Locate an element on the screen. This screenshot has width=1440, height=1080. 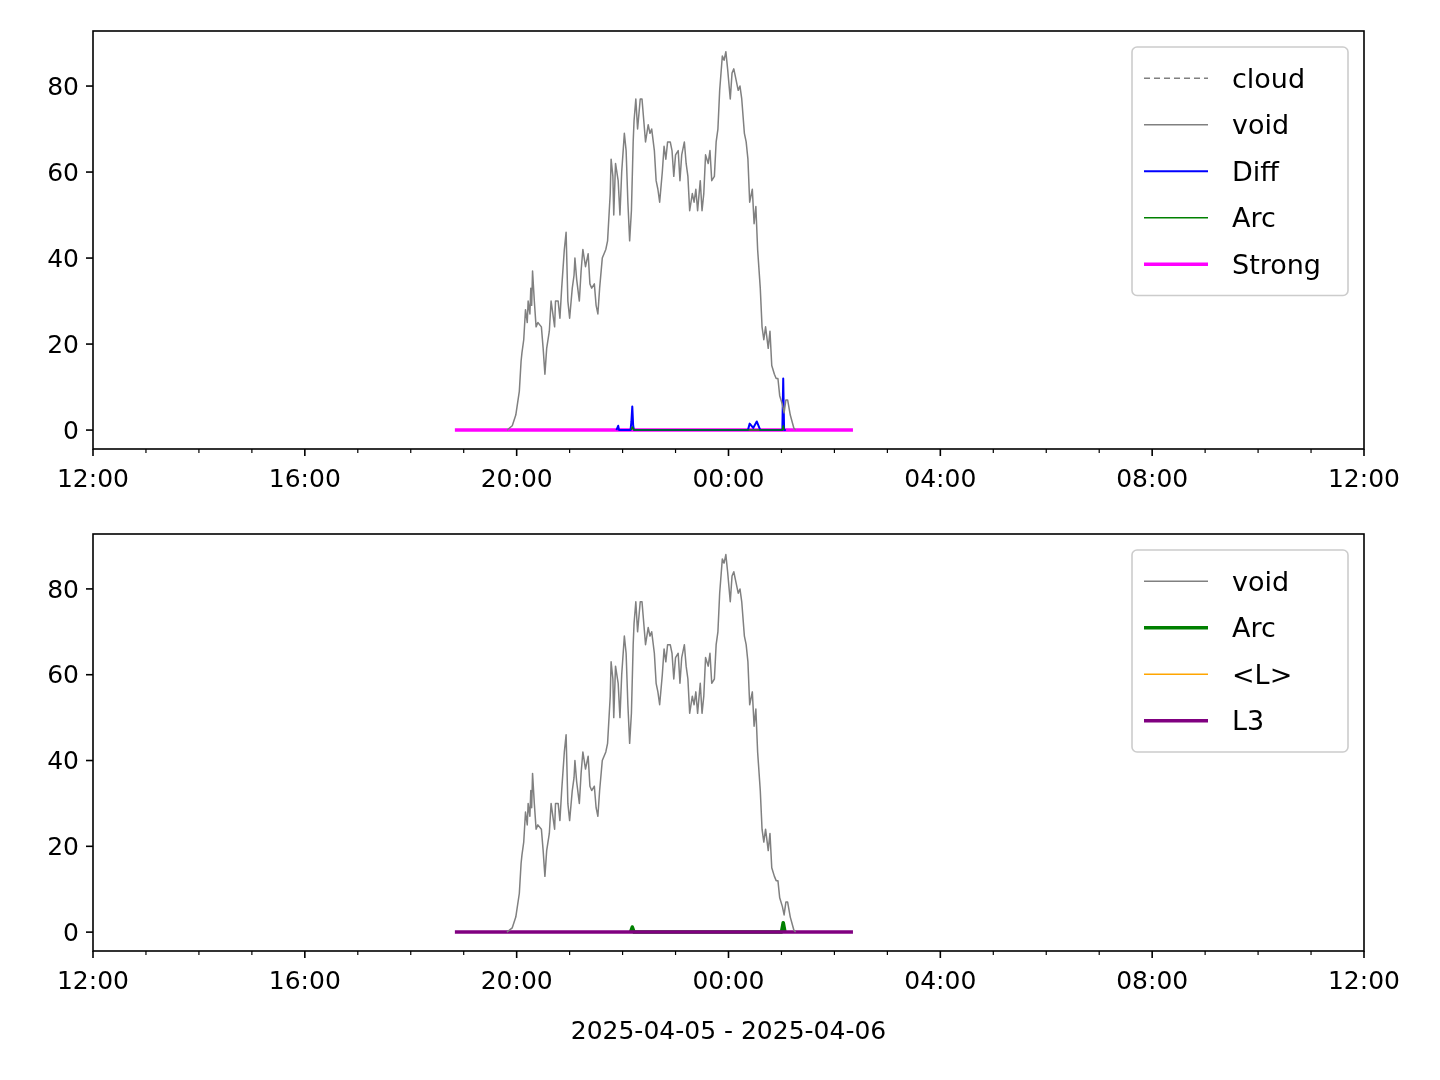
legend-label: L3 is located at coordinates (1248, 721).